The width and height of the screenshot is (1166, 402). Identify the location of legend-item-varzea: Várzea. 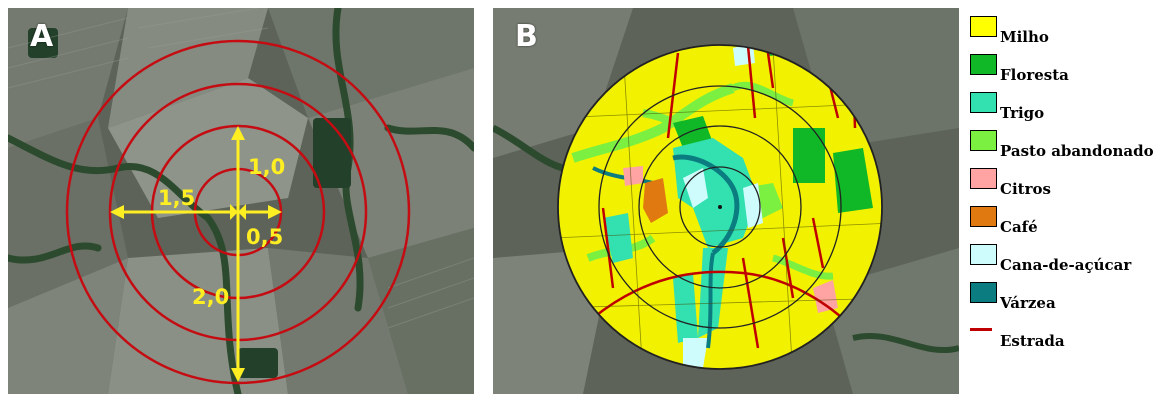
(1065, 299).